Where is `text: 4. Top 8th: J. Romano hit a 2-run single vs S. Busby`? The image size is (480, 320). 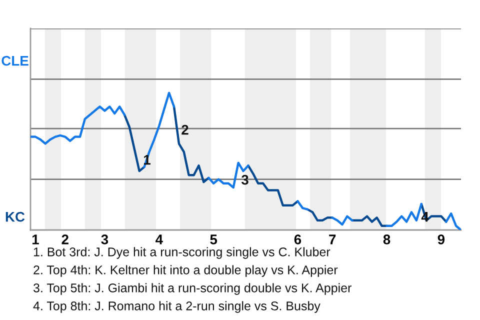
text: 4. Top 8th: J. Romano hit a 2-run single vs S. Busby is located at coordinates (176, 307).